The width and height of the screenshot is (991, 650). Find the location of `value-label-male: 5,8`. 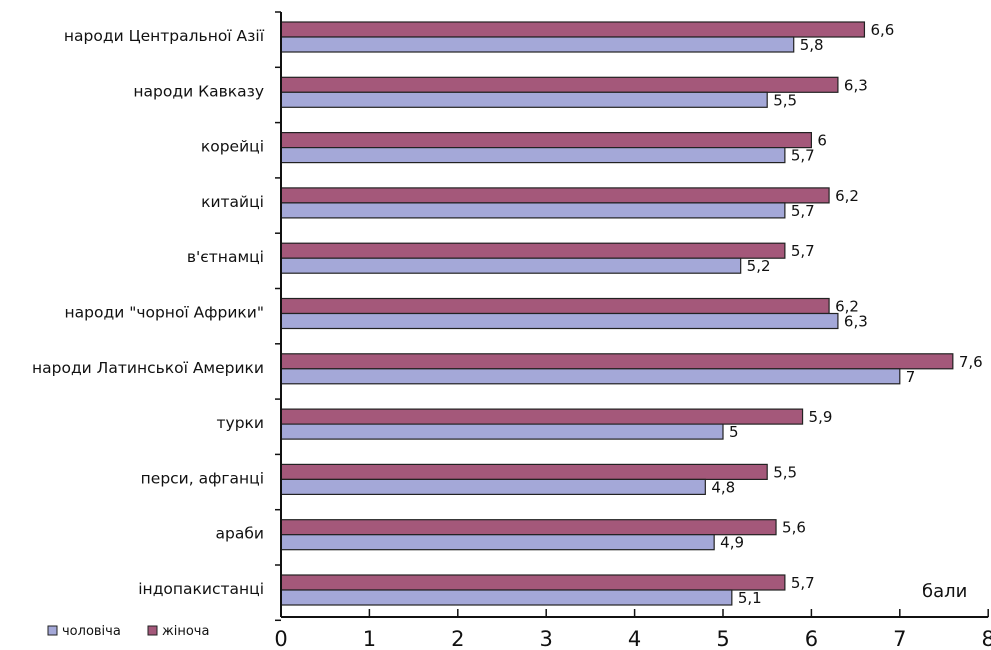

value-label-male: 5,8 is located at coordinates (812, 45).